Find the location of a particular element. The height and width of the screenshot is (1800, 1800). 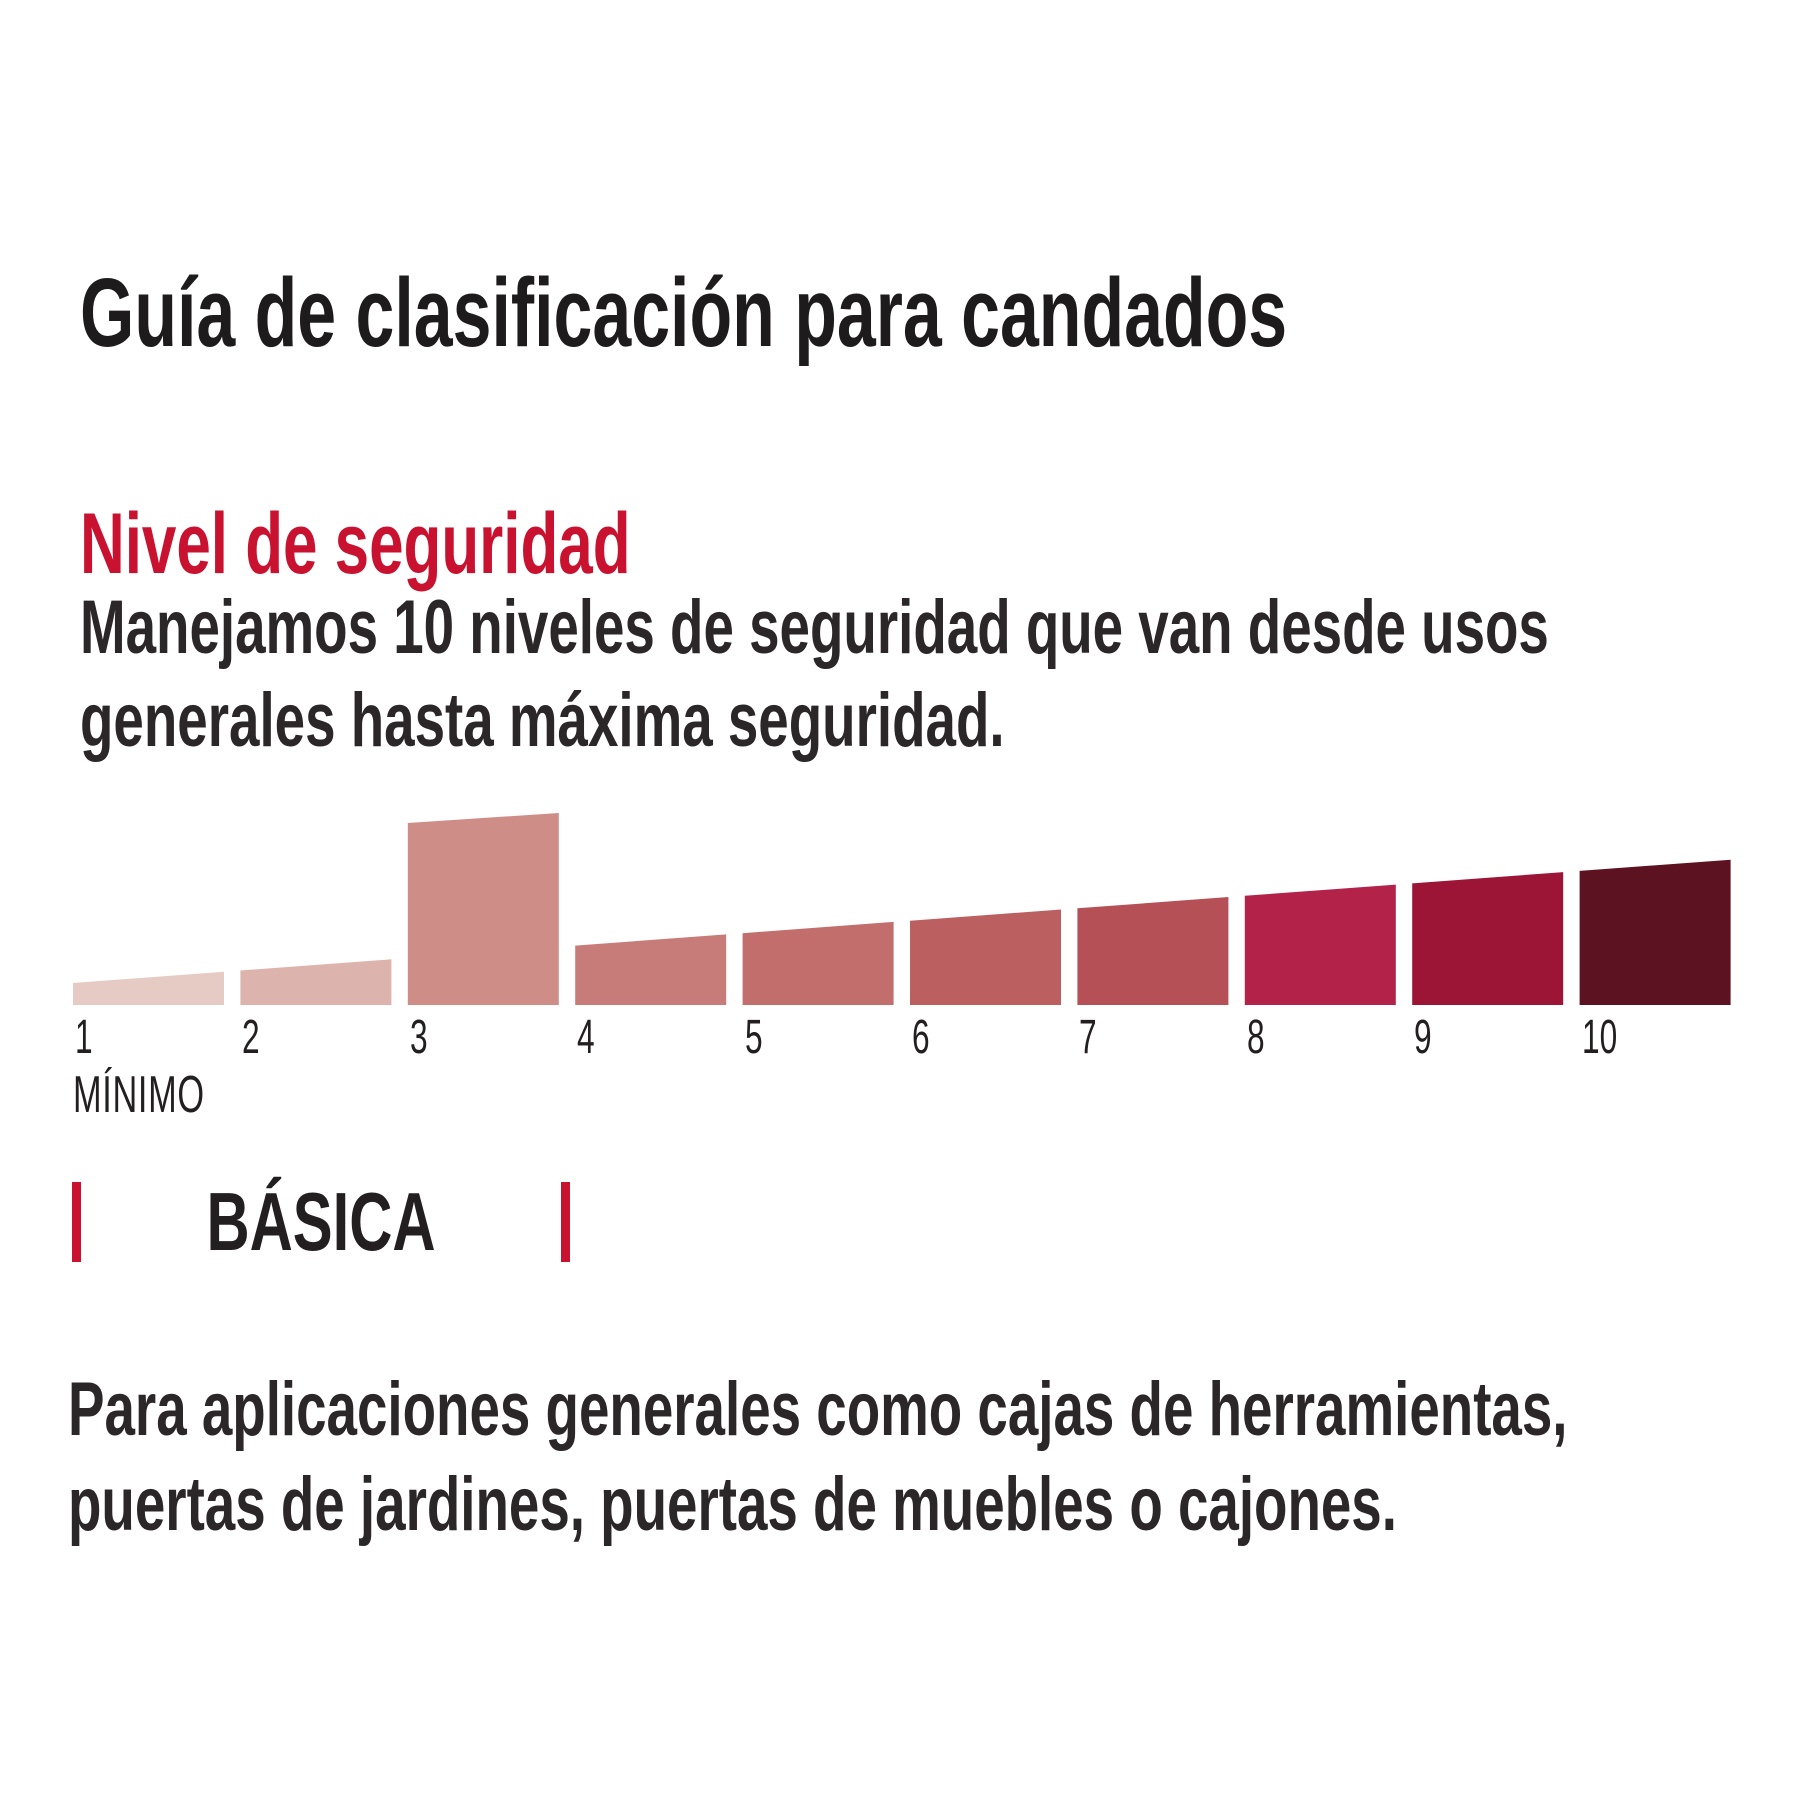

level-label-1: 1 is located at coordinates (84, 1037).